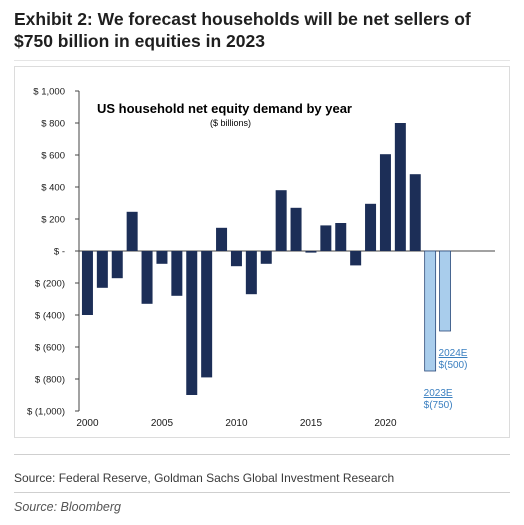 The width and height of the screenshot is (524, 525). Describe the element at coordinates (453, 353) in the screenshot. I see `forecast-label: 2024E` at that location.